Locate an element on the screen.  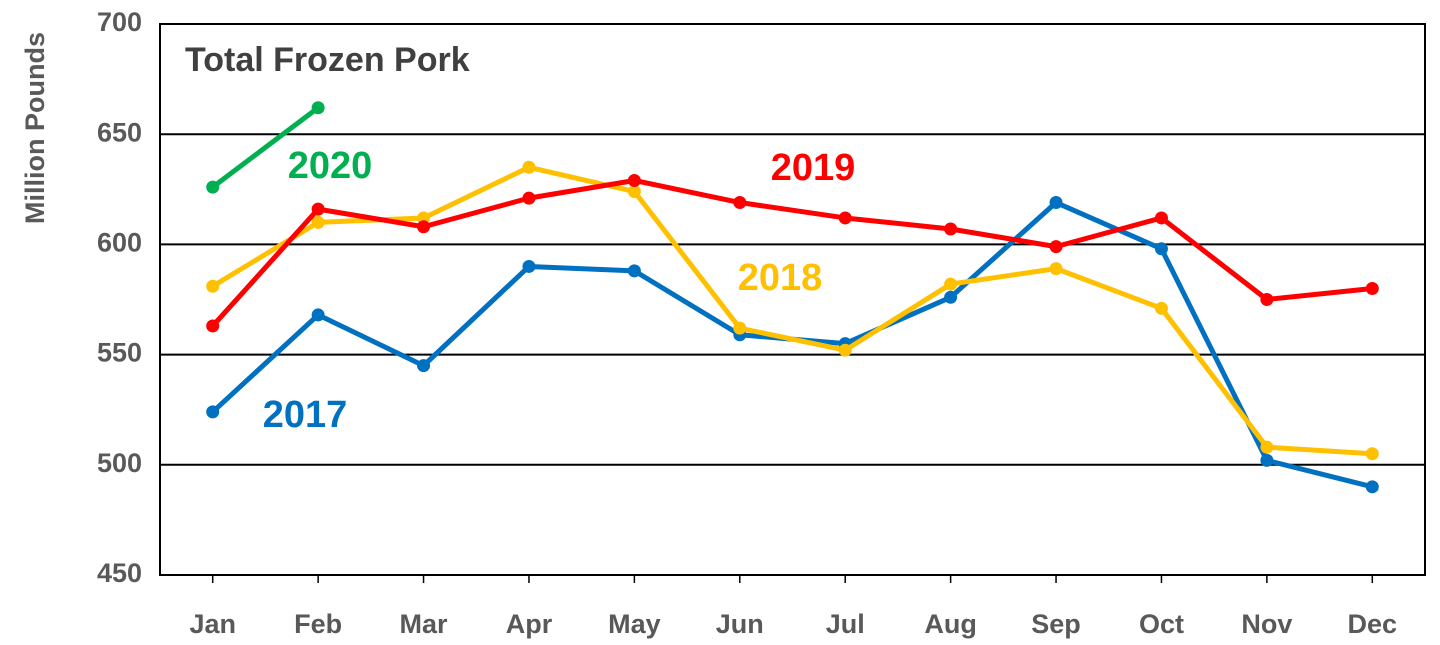
series-label: 2019 is located at coordinates (813, 168).